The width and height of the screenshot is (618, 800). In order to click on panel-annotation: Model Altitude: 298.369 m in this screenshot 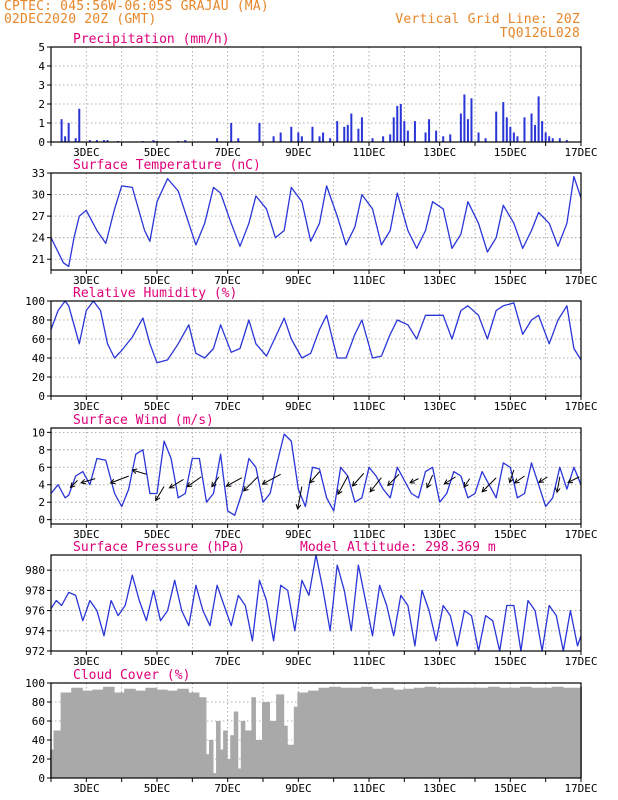, I will do `click(398, 547)`.